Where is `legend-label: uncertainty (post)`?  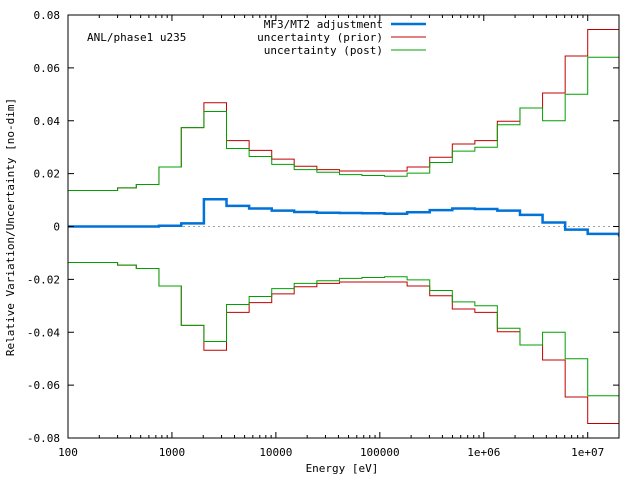
legend-label: uncertainty (post) is located at coordinates (323, 50).